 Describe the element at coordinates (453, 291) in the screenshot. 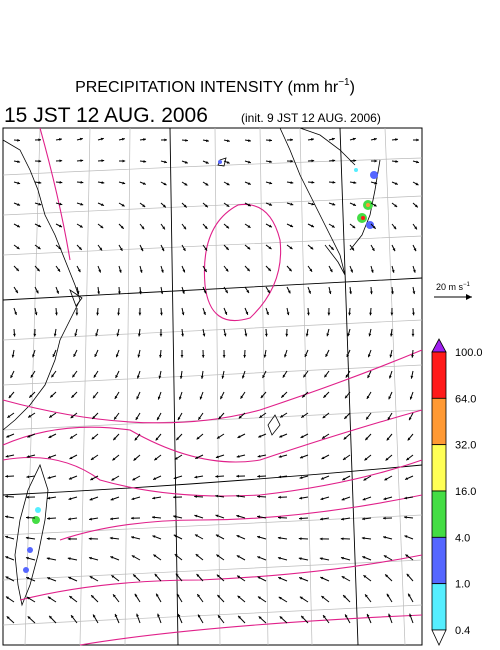

I see `wind-scale: 20 m s−1` at that location.